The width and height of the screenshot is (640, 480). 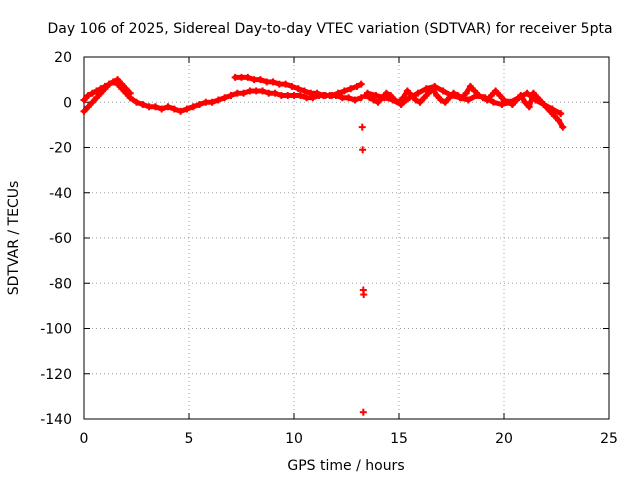 I want to click on x-tick-label: 15, so click(x=399, y=439).